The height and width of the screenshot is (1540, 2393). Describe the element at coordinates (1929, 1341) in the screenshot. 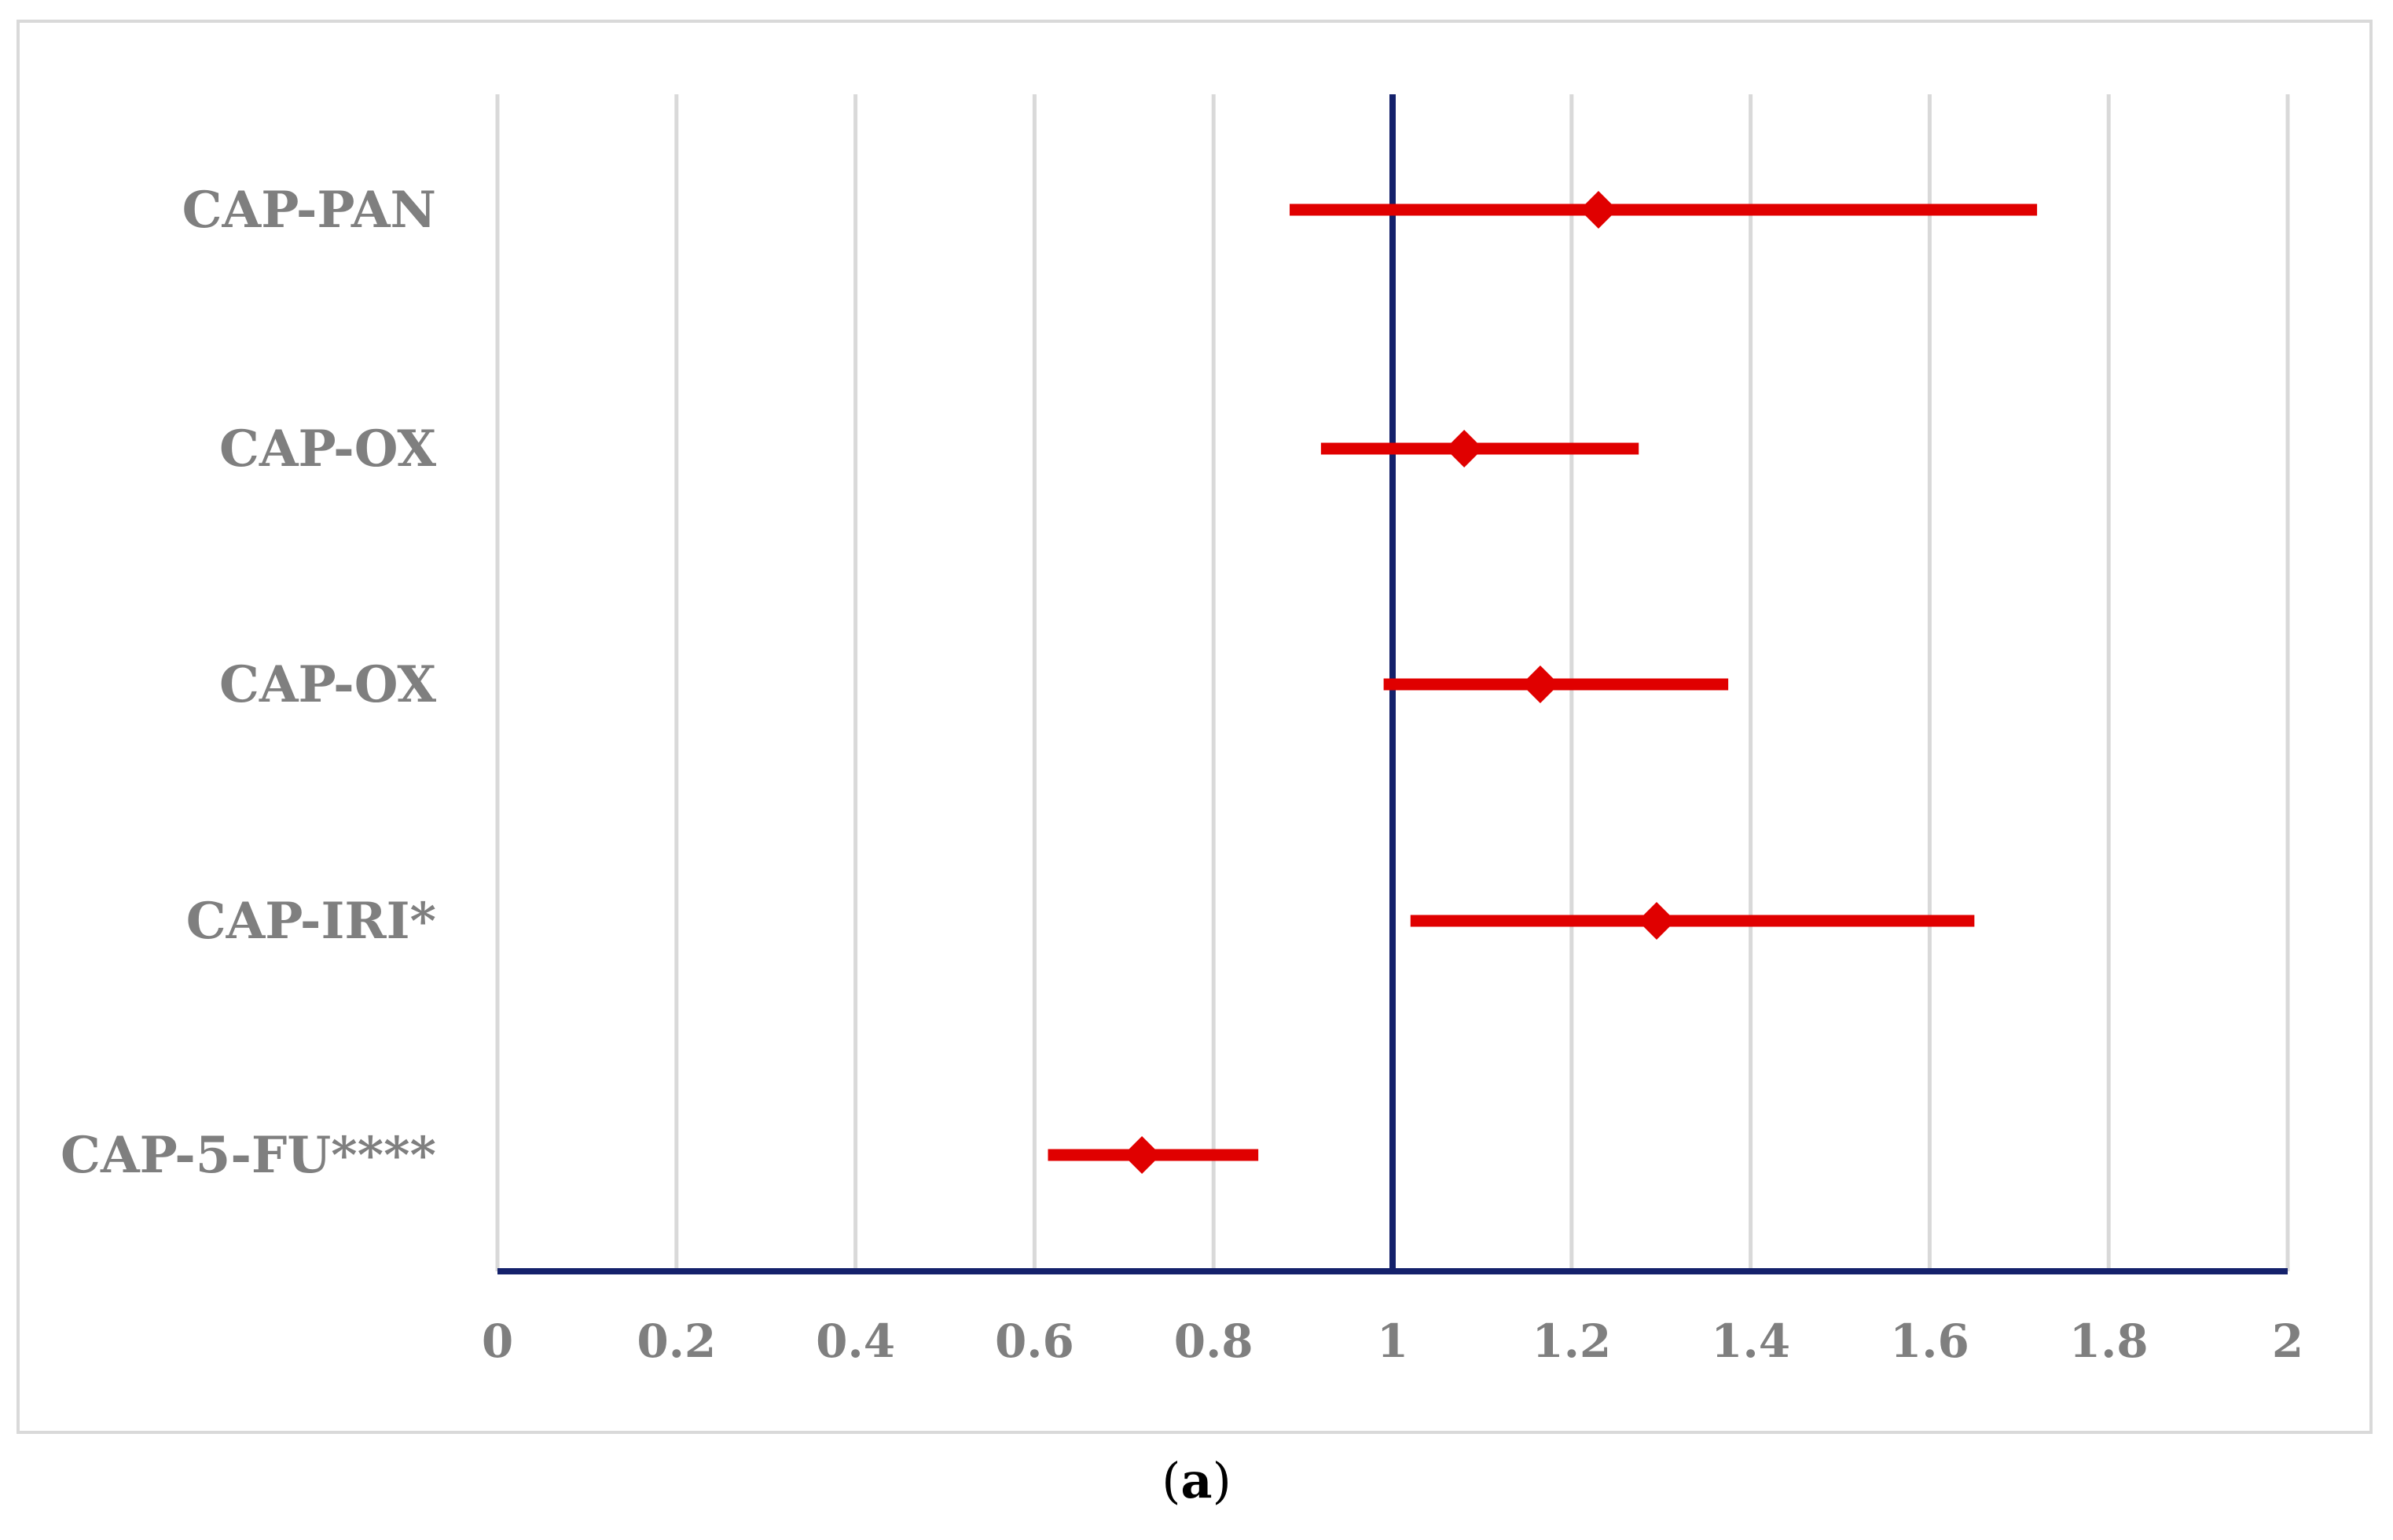

I see `x-tick-label: 1.6` at that location.